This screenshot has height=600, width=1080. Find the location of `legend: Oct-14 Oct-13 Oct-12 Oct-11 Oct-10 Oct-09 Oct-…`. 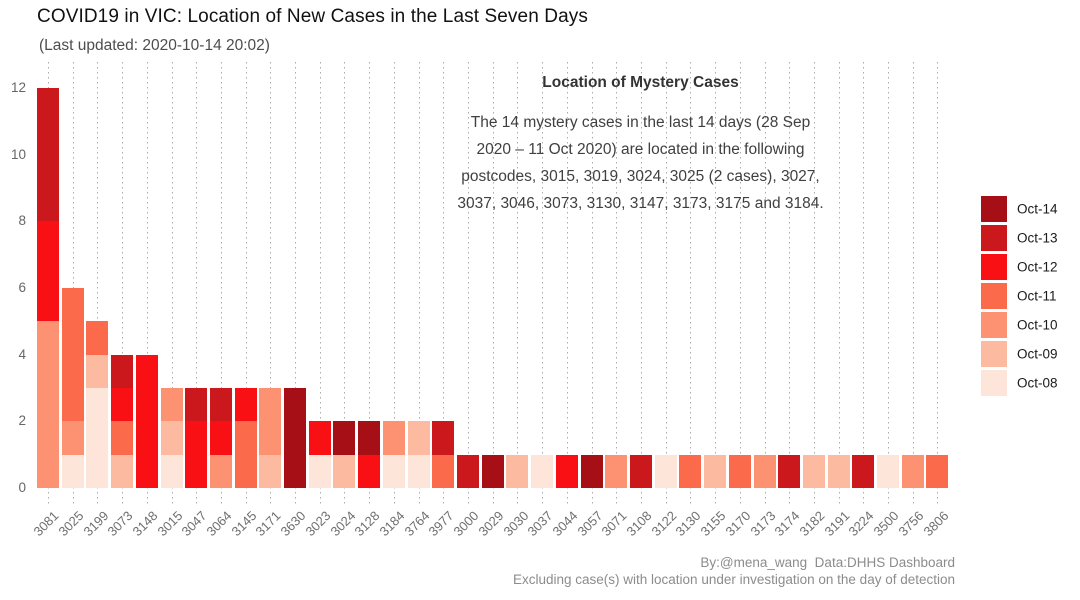

legend: Oct-14 Oct-13 Oct-12 Oct-11 Oct-10 Oct-09 Oct-… is located at coordinates (1030, 297).